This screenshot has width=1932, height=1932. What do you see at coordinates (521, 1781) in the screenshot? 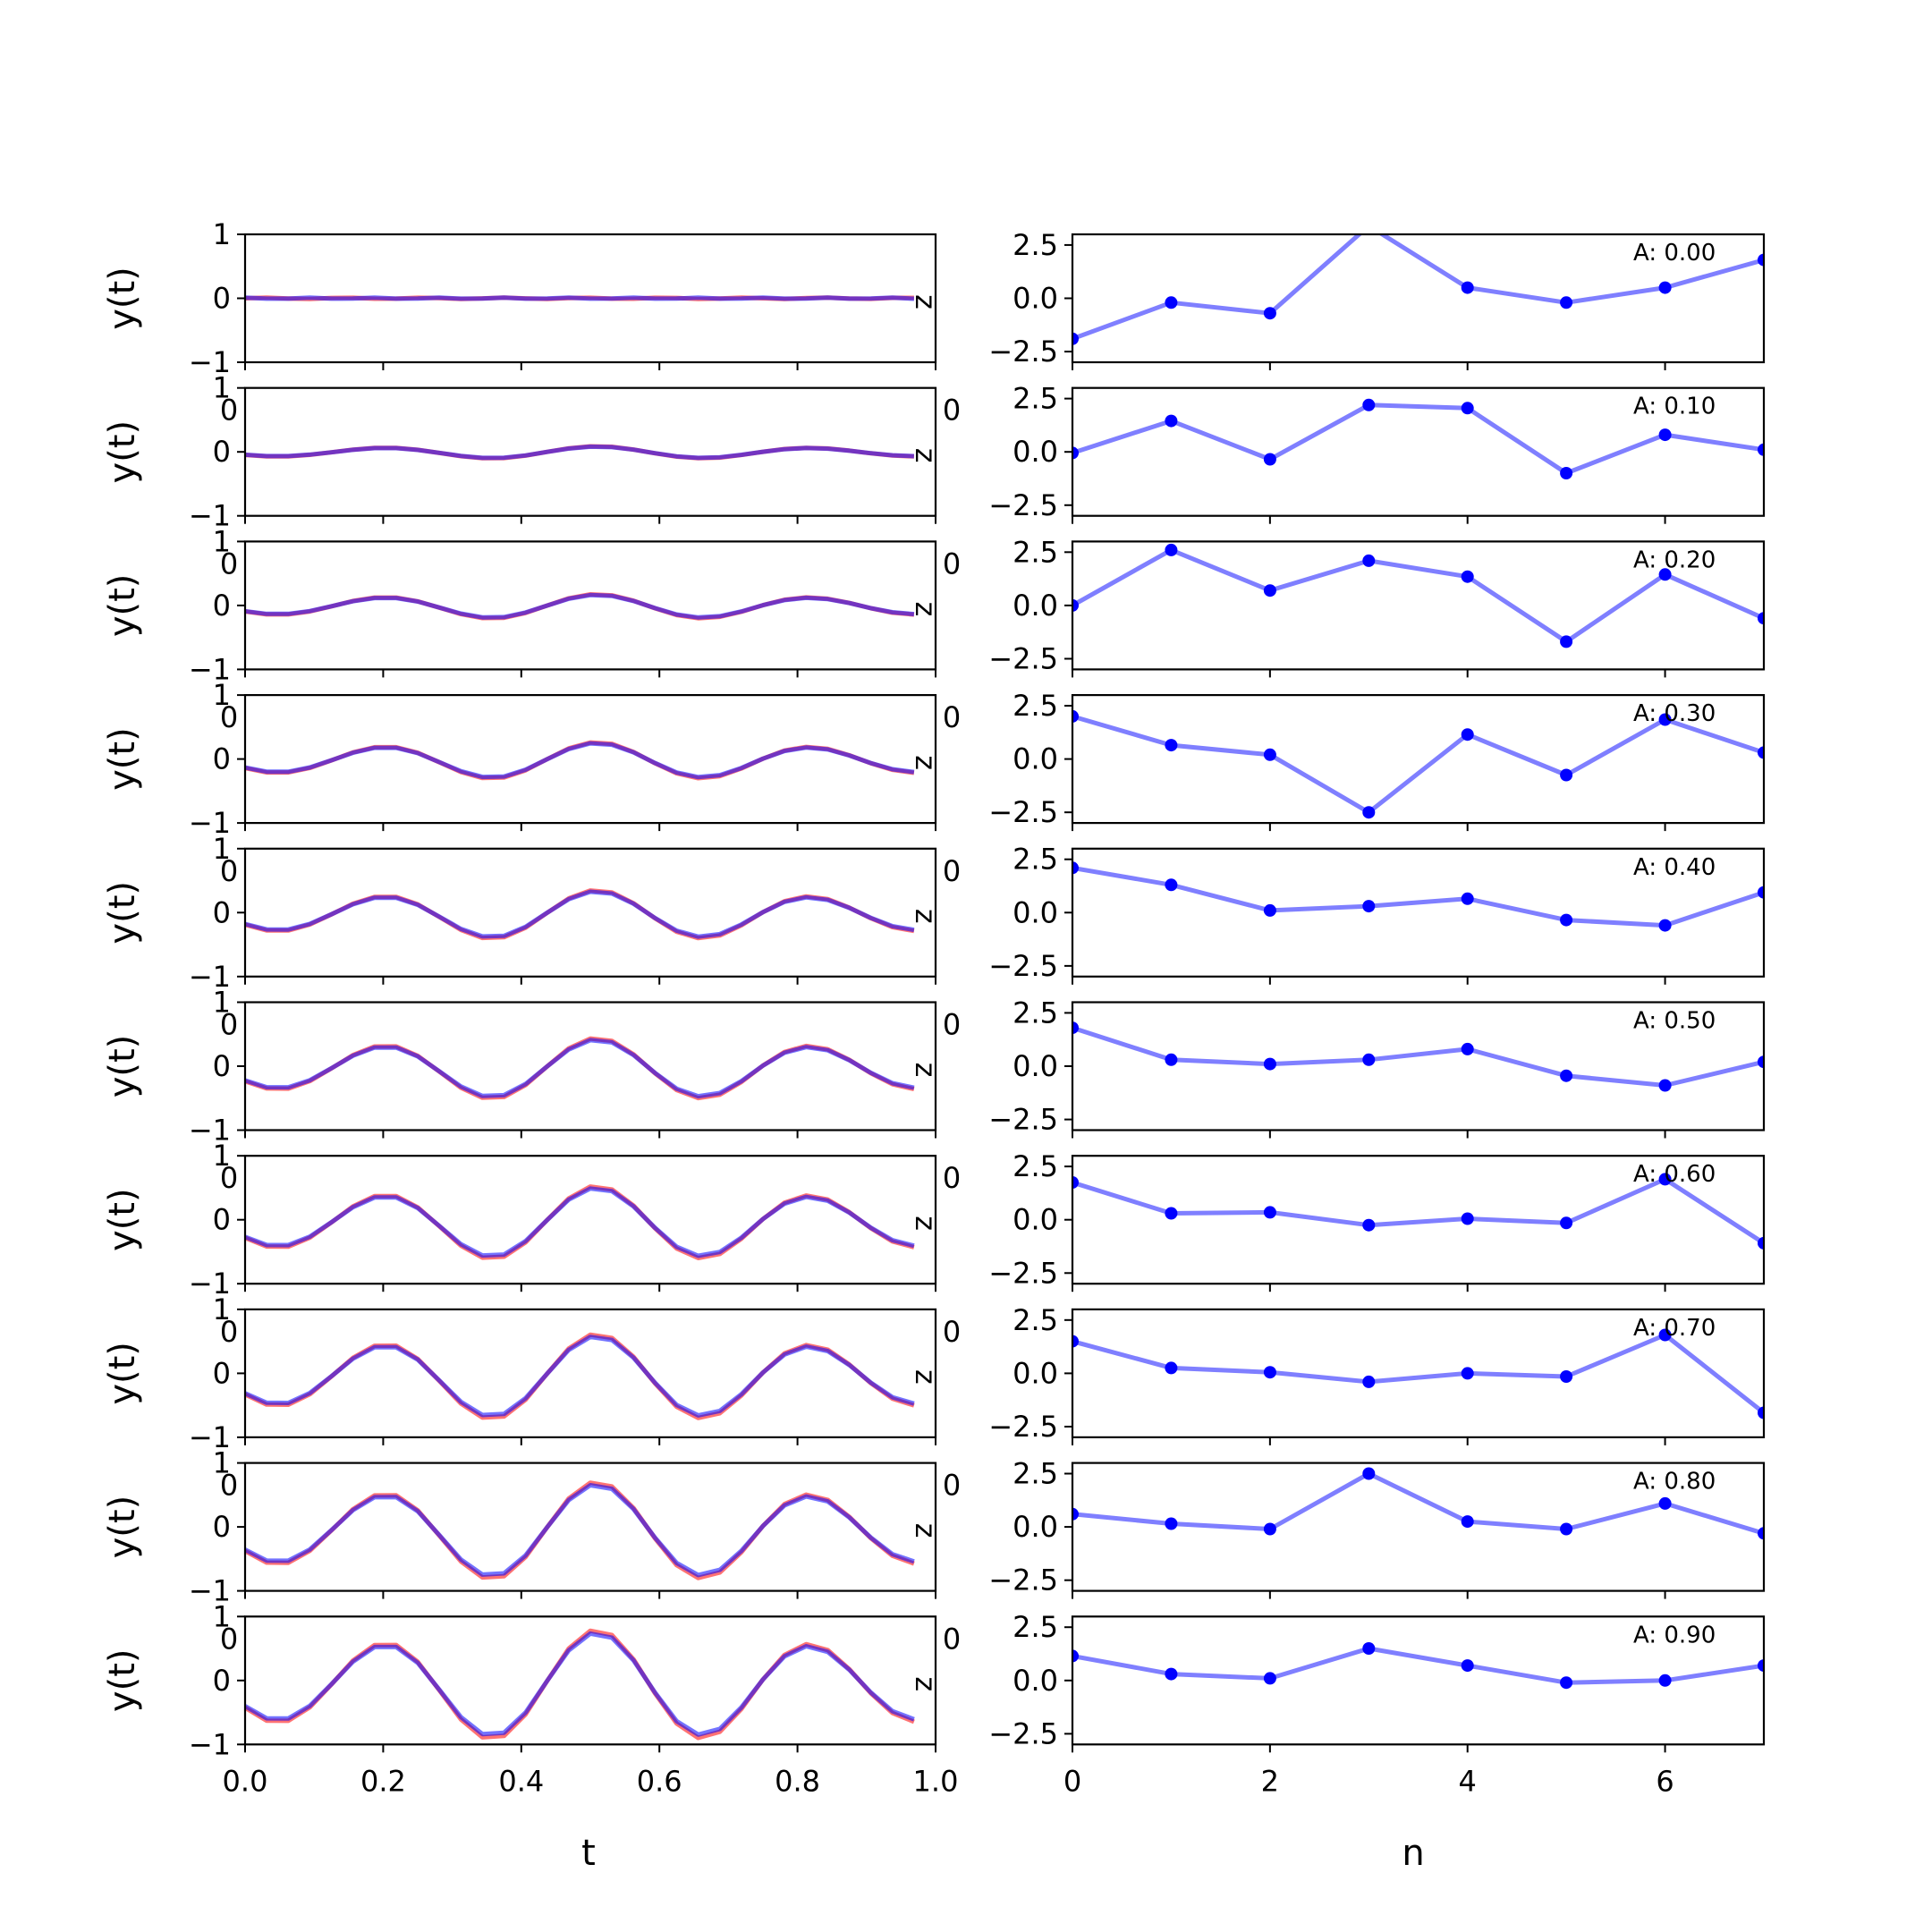
I see `x-tick-label: 0.4` at bounding box center [521, 1781].